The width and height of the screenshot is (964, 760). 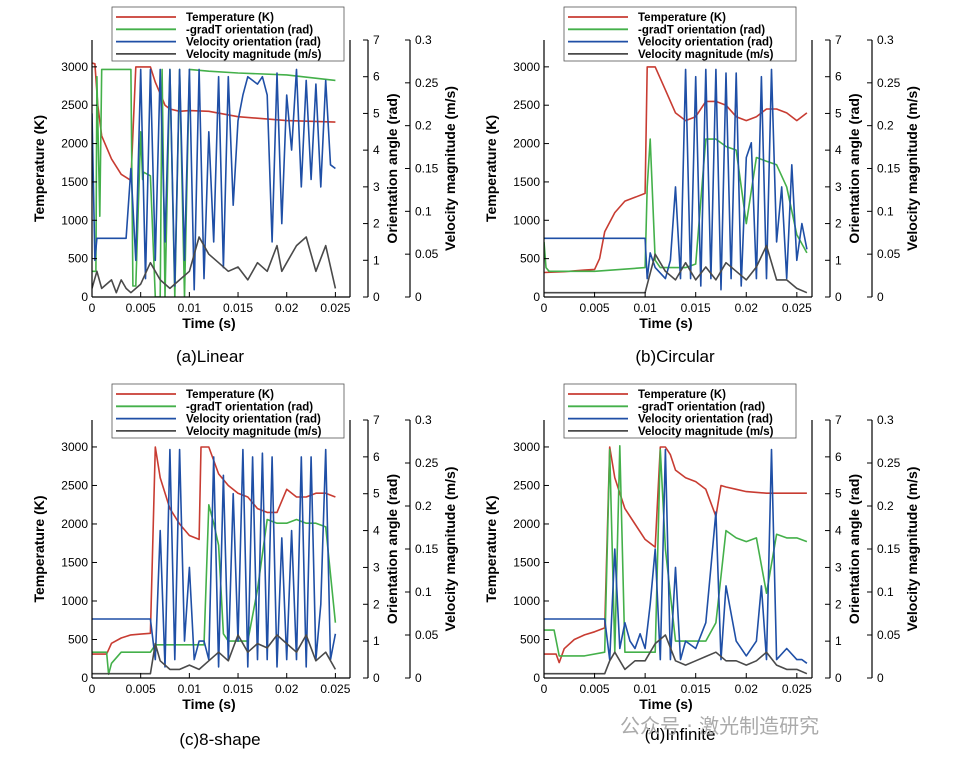 What do you see at coordinates (219, 739) in the screenshot?
I see `panel-caption: (c)8-shape` at bounding box center [219, 739].